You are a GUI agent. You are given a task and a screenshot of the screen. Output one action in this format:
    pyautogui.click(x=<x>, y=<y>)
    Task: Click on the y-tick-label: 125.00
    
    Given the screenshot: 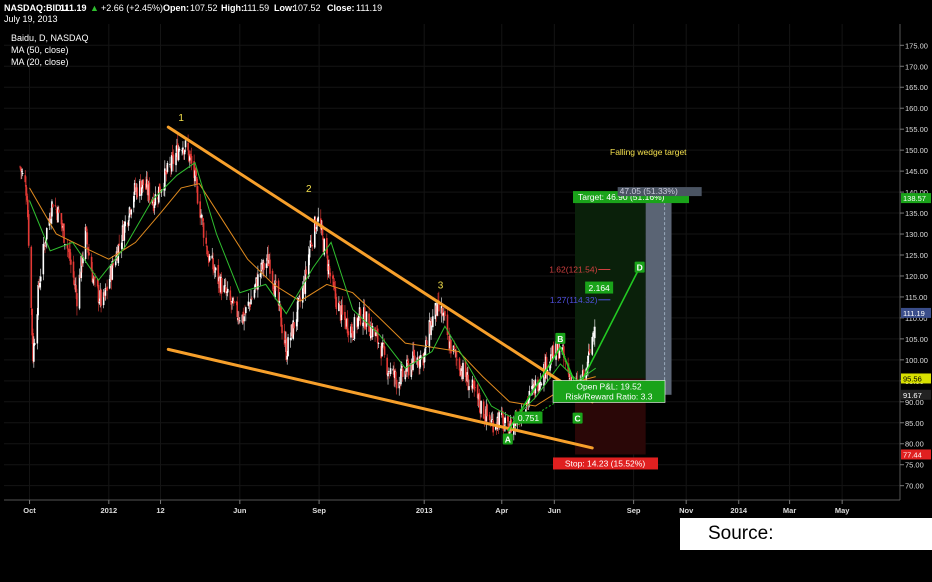 What is the action you would take?
    pyautogui.click(x=916, y=255)
    